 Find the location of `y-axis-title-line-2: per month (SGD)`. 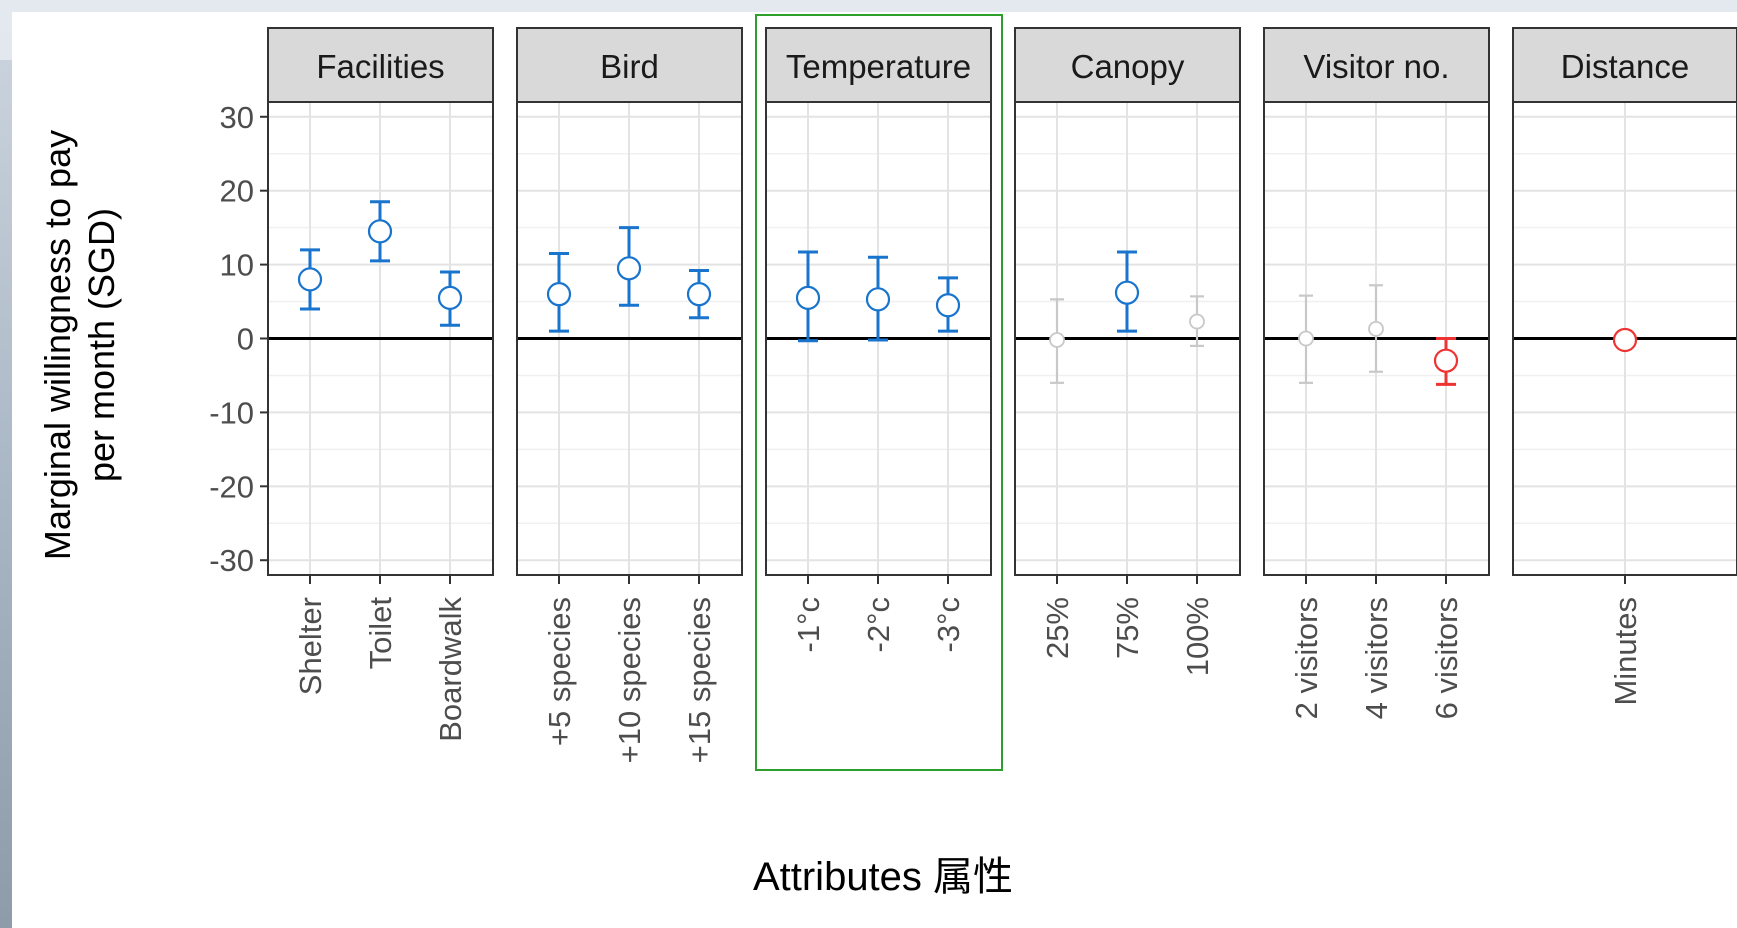

y-axis-title-line-2: per month (SGD) is located at coordinates (101, 345).